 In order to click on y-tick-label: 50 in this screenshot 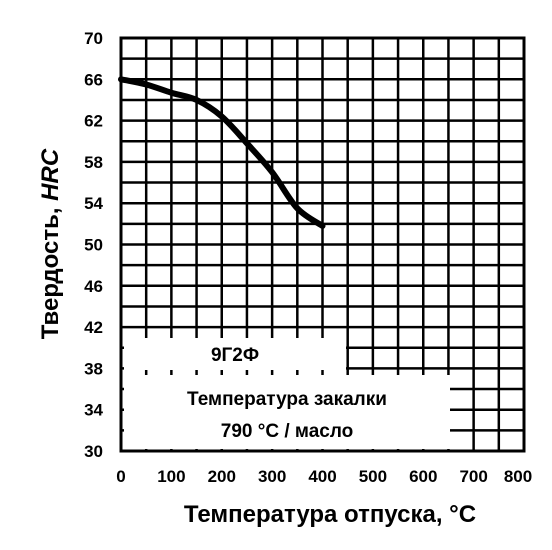, I will do `click(93, 245)`.